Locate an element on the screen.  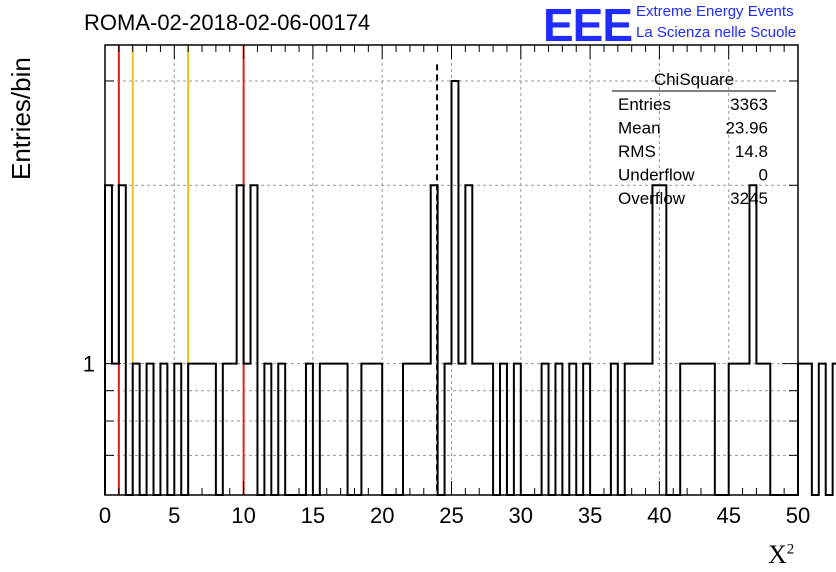
stats-label: Underflow is located at coordinates (656, 175).